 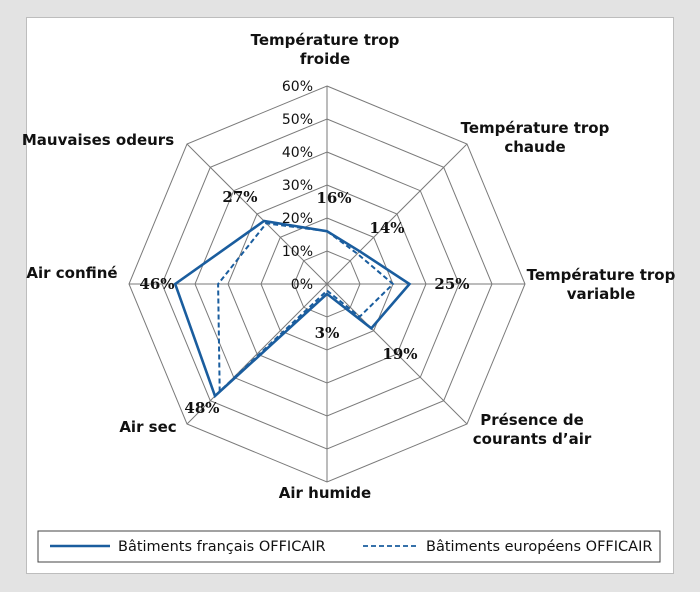 What do you see at coordinates (201, 408) in the screenshot?
I see `data-label: 48%` at bounding box center [201, 408].